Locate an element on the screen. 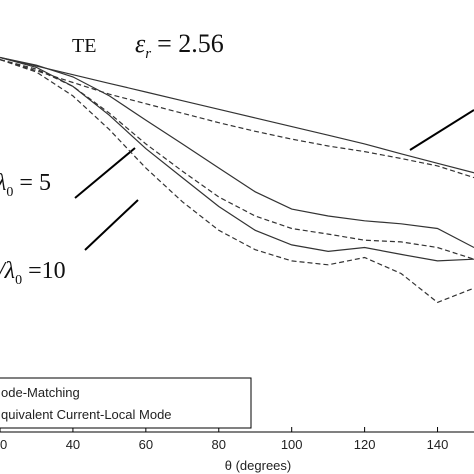  legend-box is located at coordinates (126, 403).